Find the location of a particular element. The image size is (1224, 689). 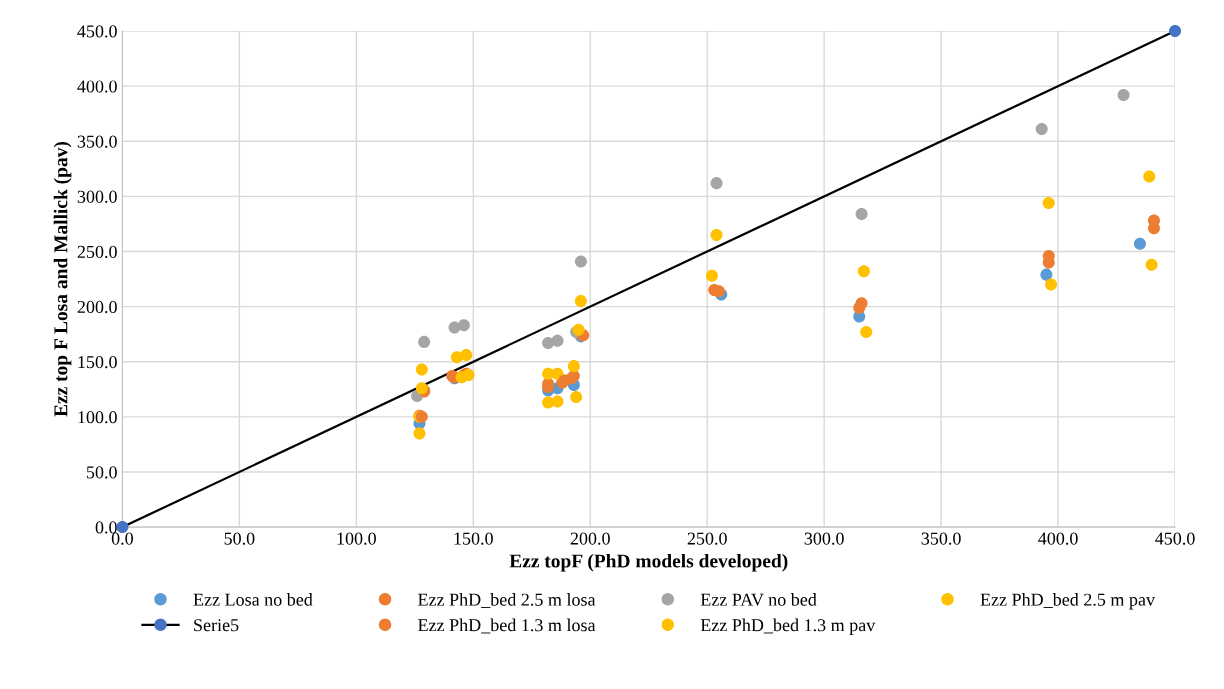

legend-label: Serie5 is located at coordinates (216, 625).